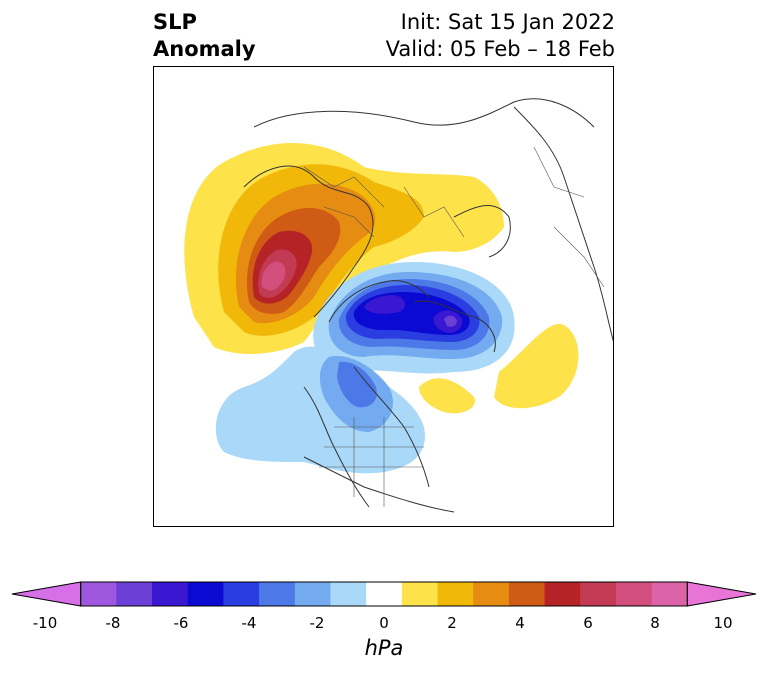  I want to click on tick-label: 2, so click(452, 623).